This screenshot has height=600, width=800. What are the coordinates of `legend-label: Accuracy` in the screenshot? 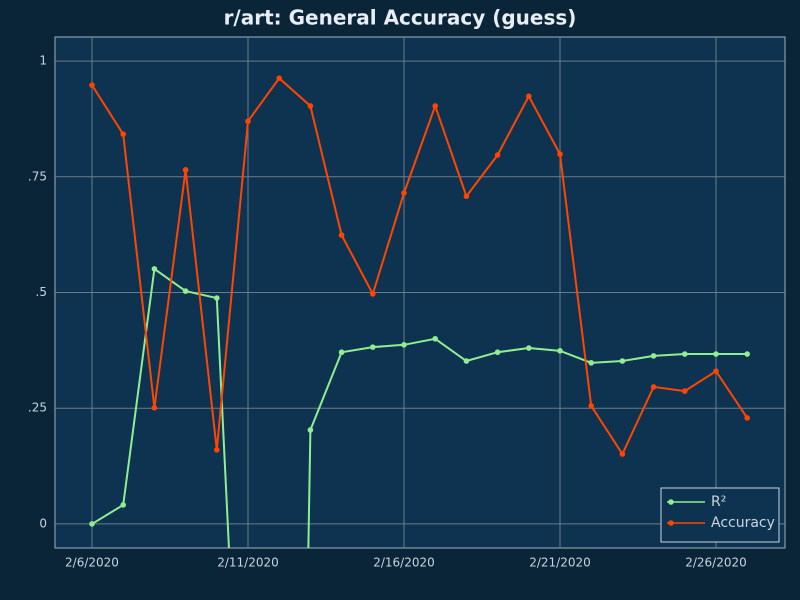 It's located at (743, 523).